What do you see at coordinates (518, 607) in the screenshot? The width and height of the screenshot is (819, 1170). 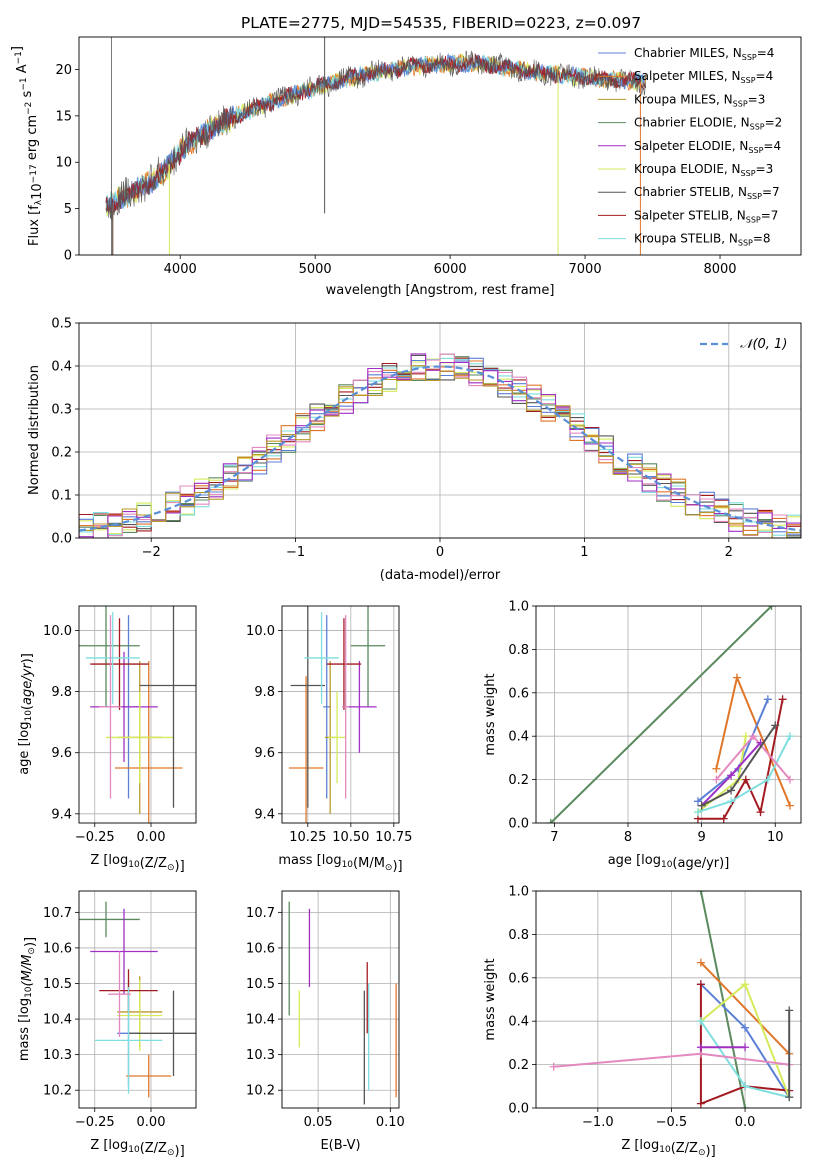 I see `y-tick-label: 1.0` at bounding box center [518, 607].